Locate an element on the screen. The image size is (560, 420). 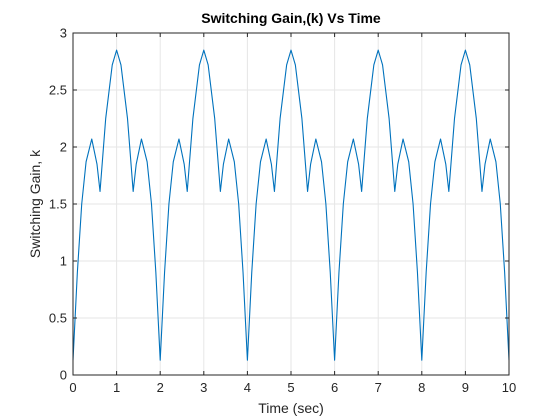
x-tick-labels: 0 1 2 3 4 5 6 7 8 9 10 is located at coordinates (292, 387).